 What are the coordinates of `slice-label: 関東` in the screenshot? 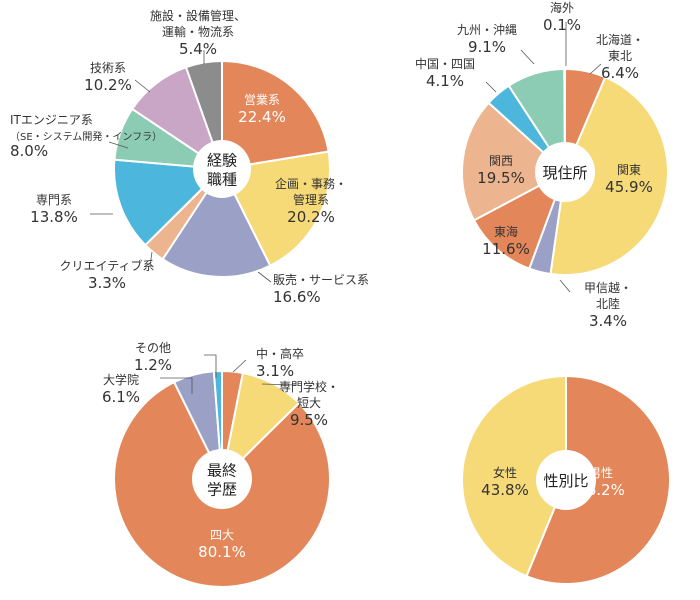 It's located at (629, 170).